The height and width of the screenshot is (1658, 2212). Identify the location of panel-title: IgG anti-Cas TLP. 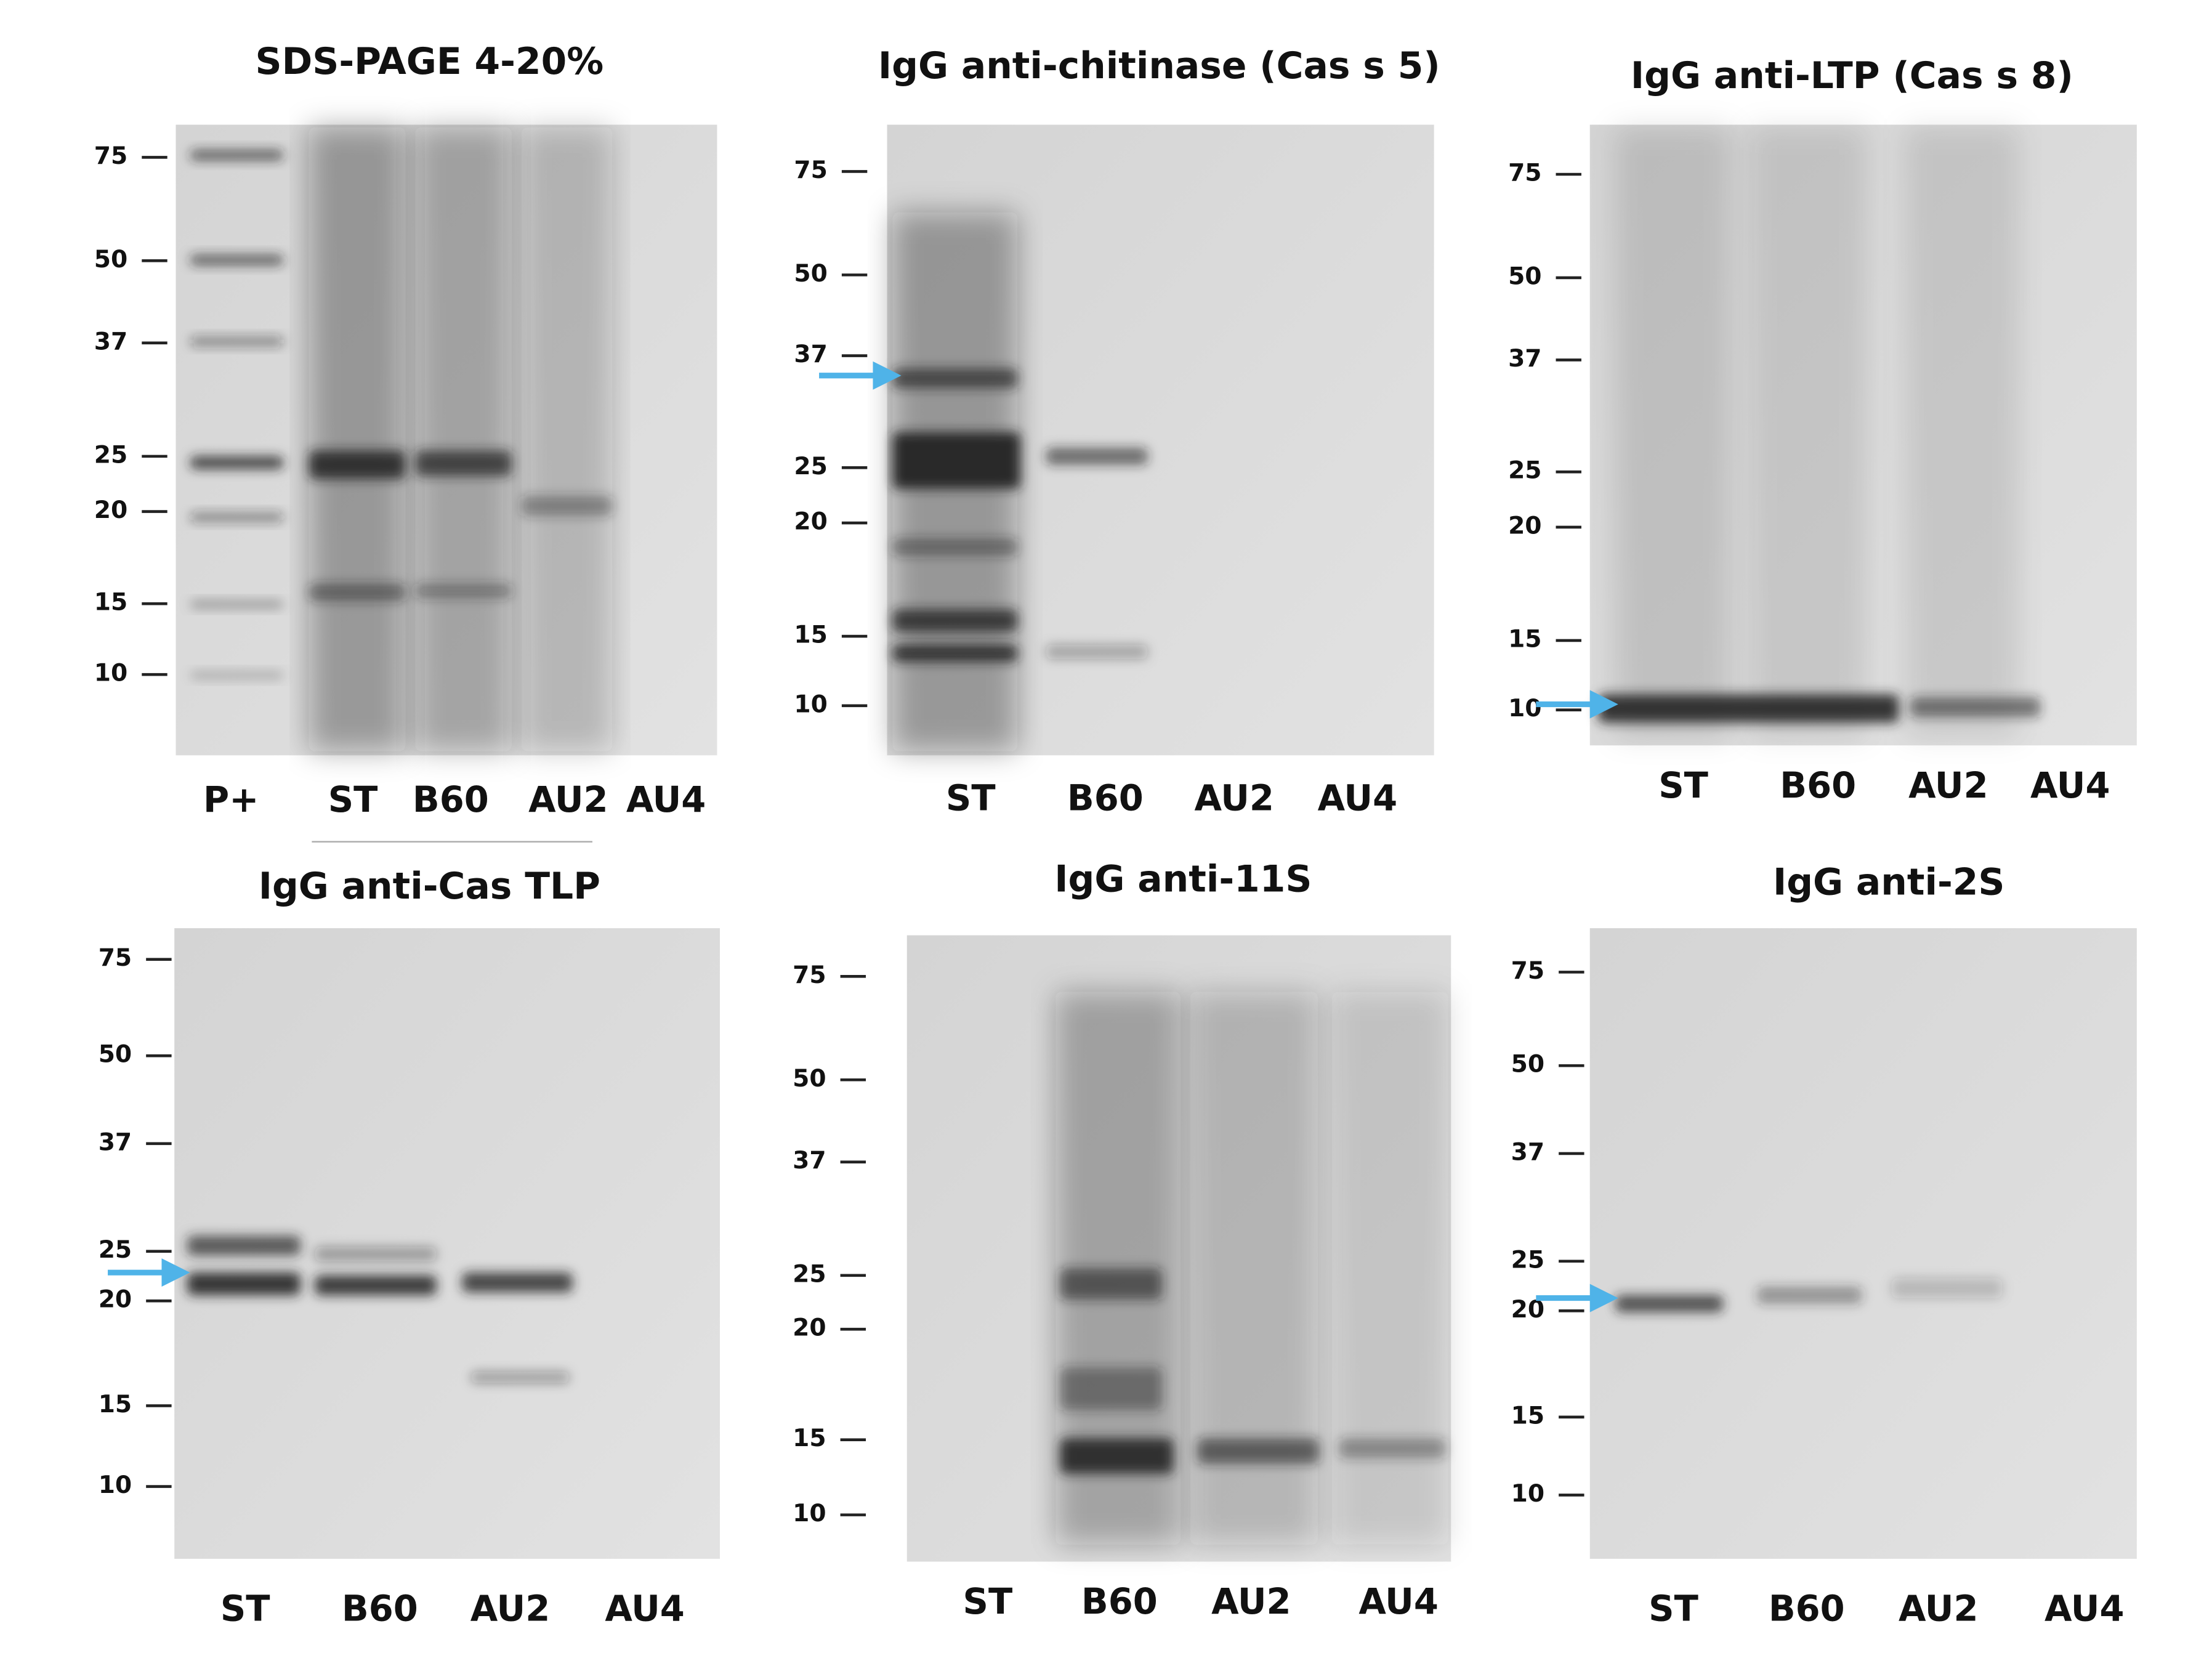
(429, 886).